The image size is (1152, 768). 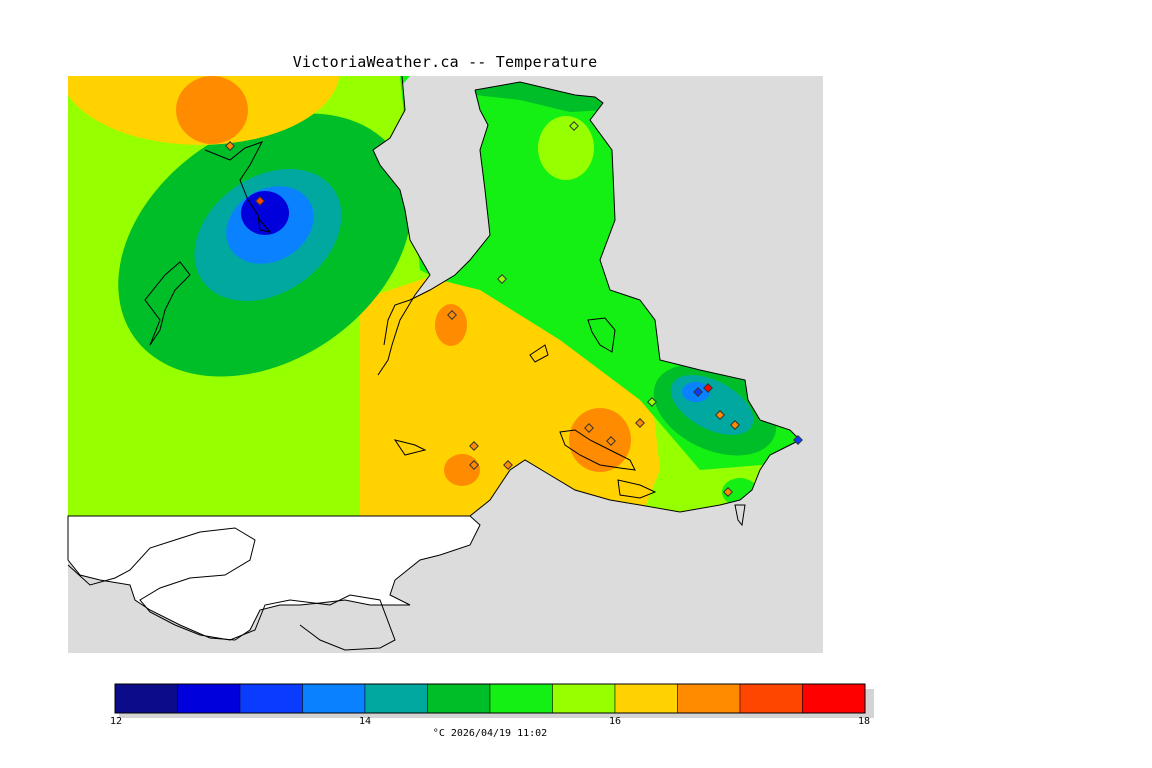 What do you see at coordinates (864, 721) in the screenshot?
I see `colorbar-tick-label: 18` at bounding box center [864, 721].